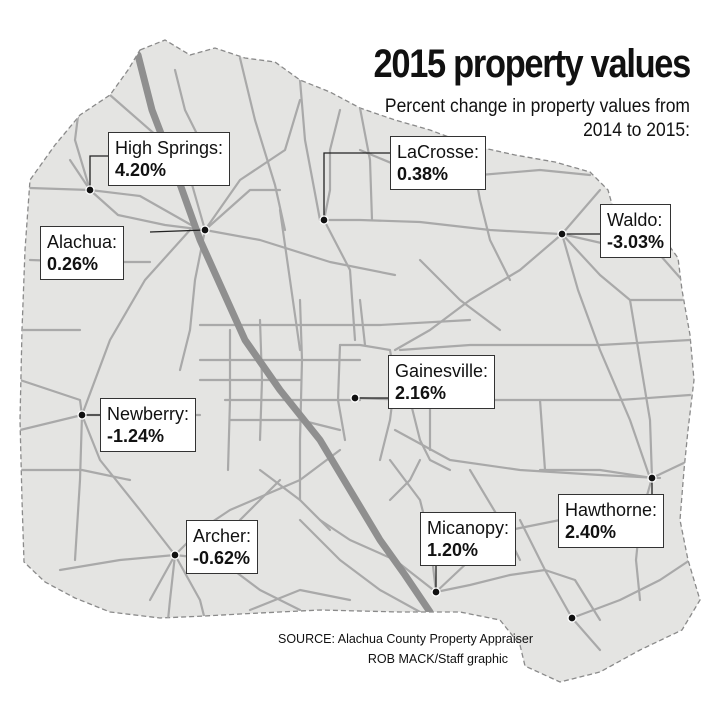  I want to click on city-percent-change: -1.24%, so click(136, 436).